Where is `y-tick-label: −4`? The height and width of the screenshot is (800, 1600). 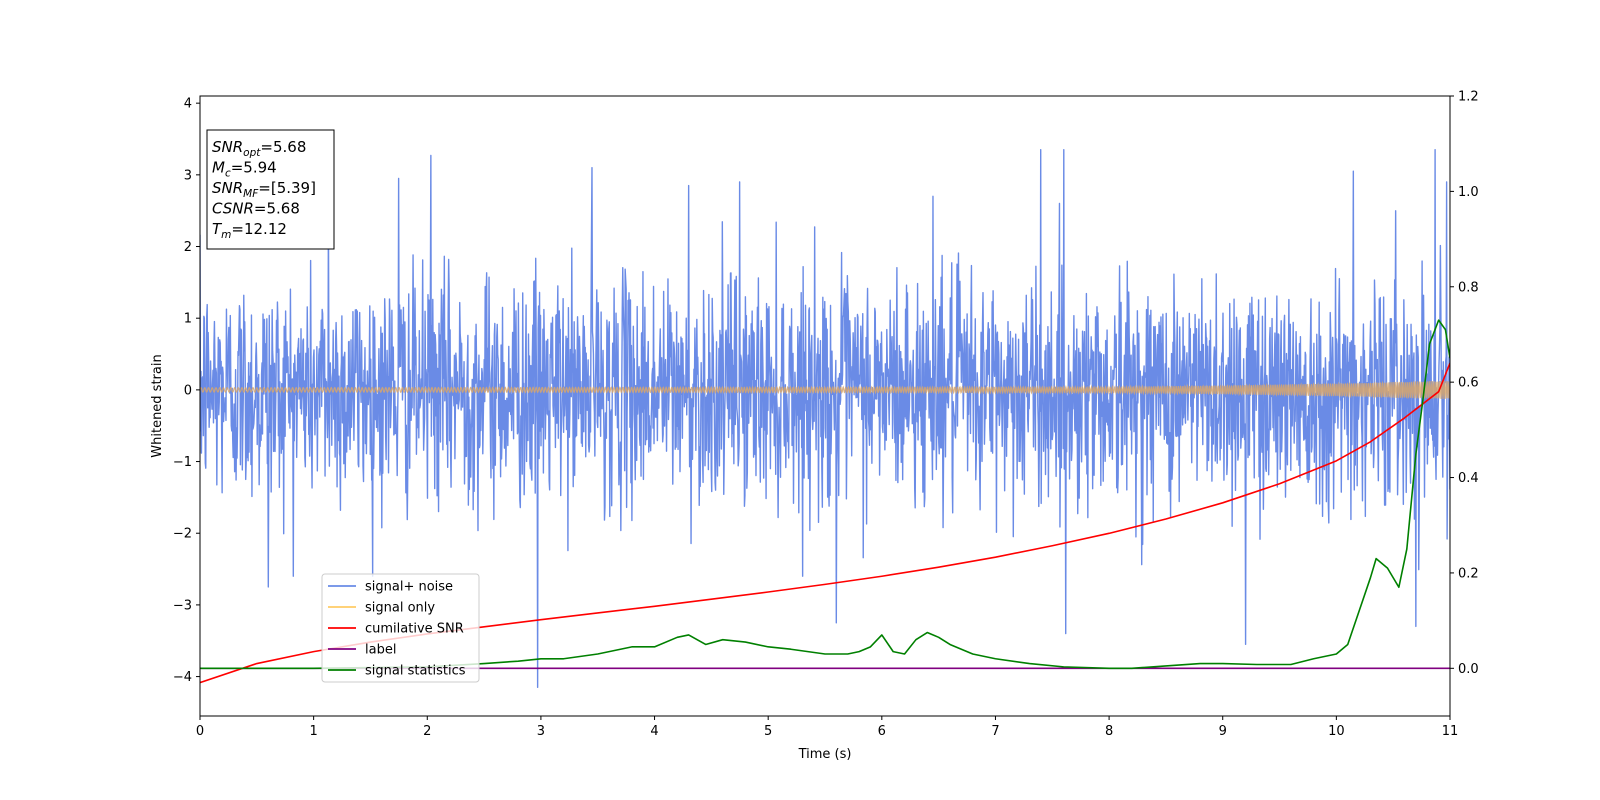 y-tick-label: −4 is located at coordinates (182, 677).